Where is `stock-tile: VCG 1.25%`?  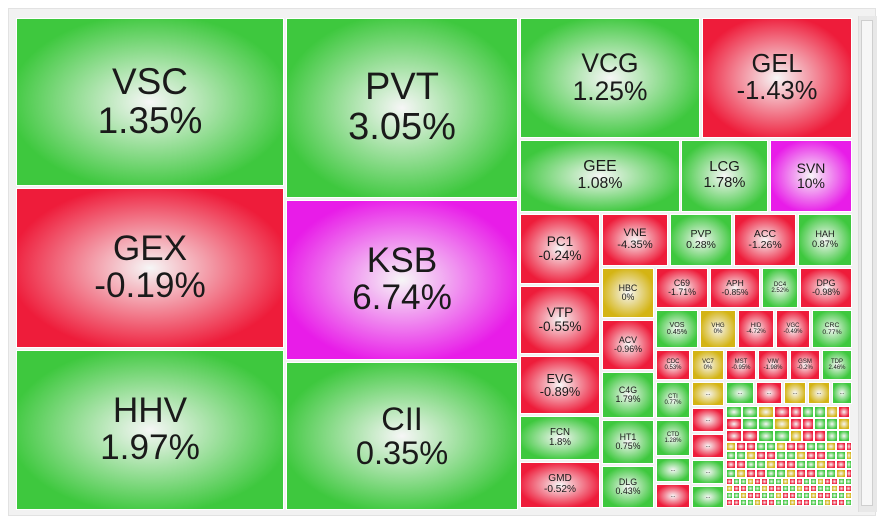 stock-tile: VCG 1.25% is located at coordinates (610, 78).